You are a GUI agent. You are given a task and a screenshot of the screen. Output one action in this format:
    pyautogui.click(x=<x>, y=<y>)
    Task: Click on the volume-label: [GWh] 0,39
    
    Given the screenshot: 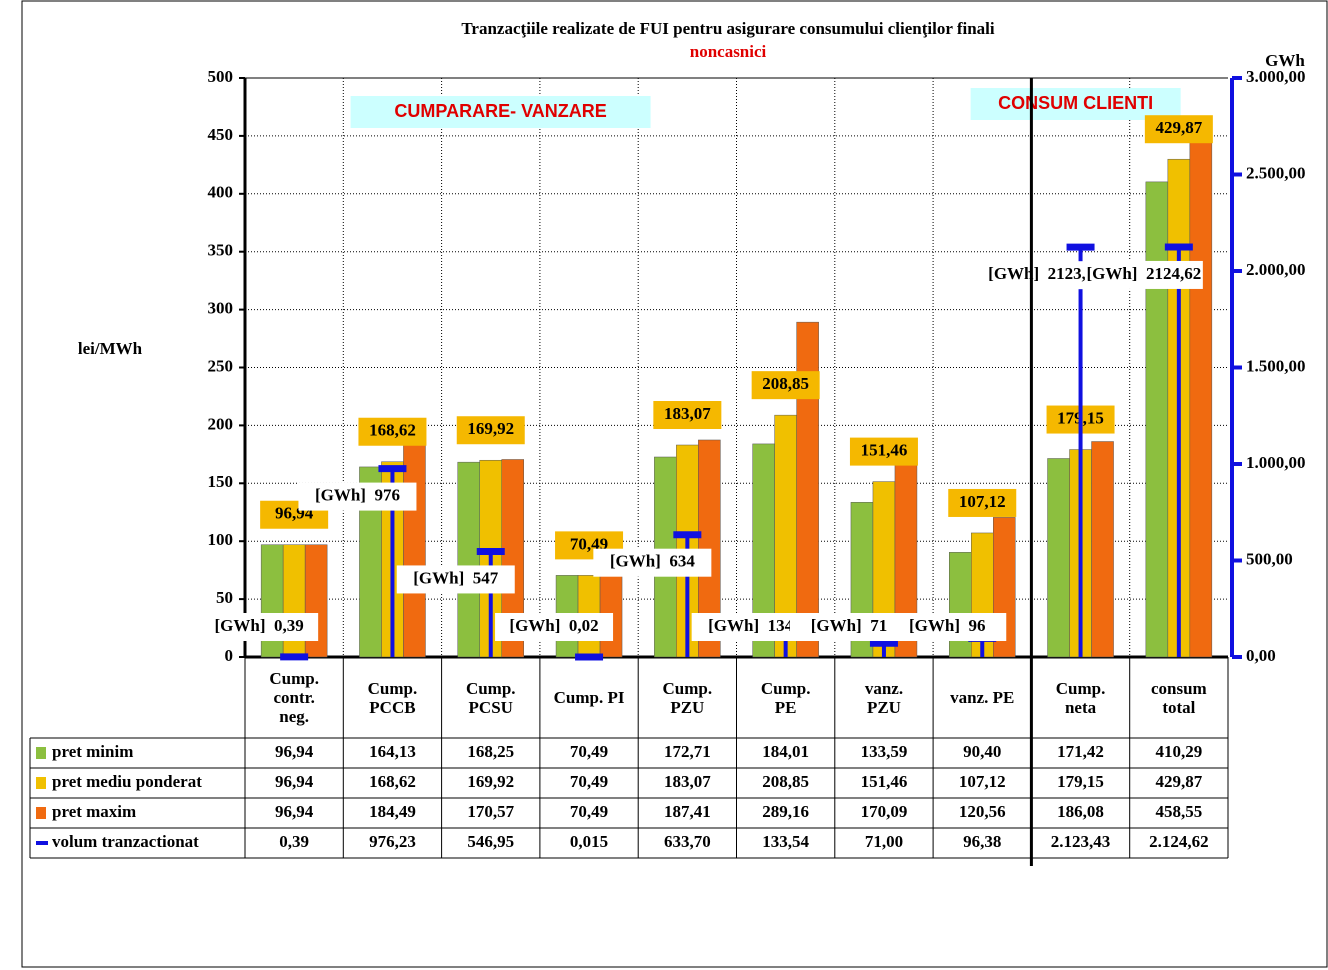 What is the action you would take?
    pyautogui.click(x=259, y=625)
    